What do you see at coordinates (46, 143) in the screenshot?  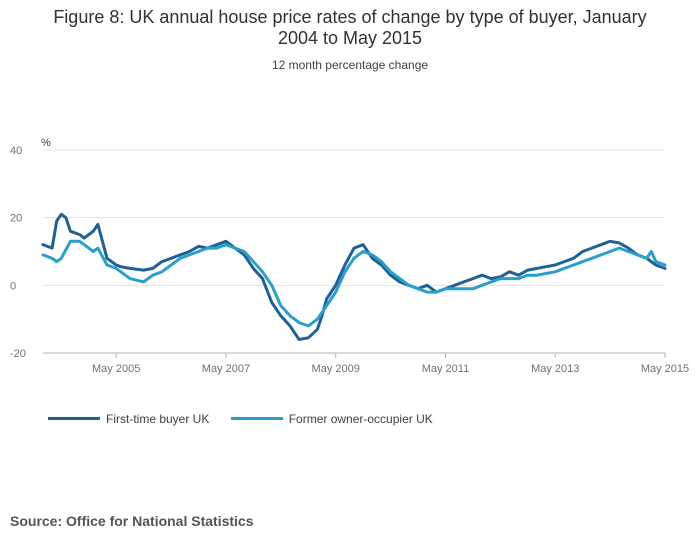 I see `y-axis-unit-label: %` at bounding box center [46, 143].